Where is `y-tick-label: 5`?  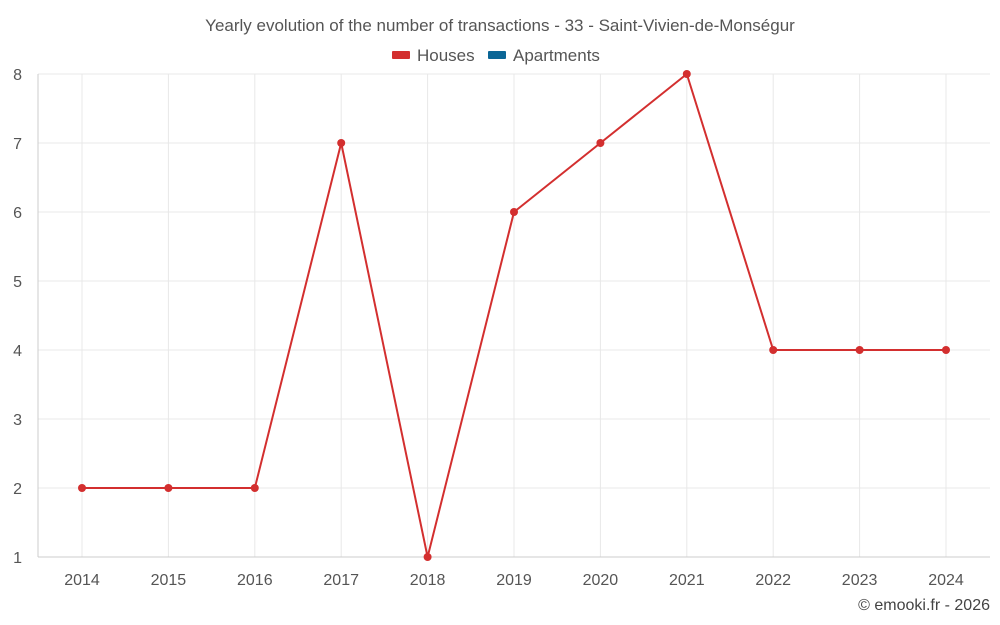 y-tick-label: 5 is located at coordinates (17, 282).